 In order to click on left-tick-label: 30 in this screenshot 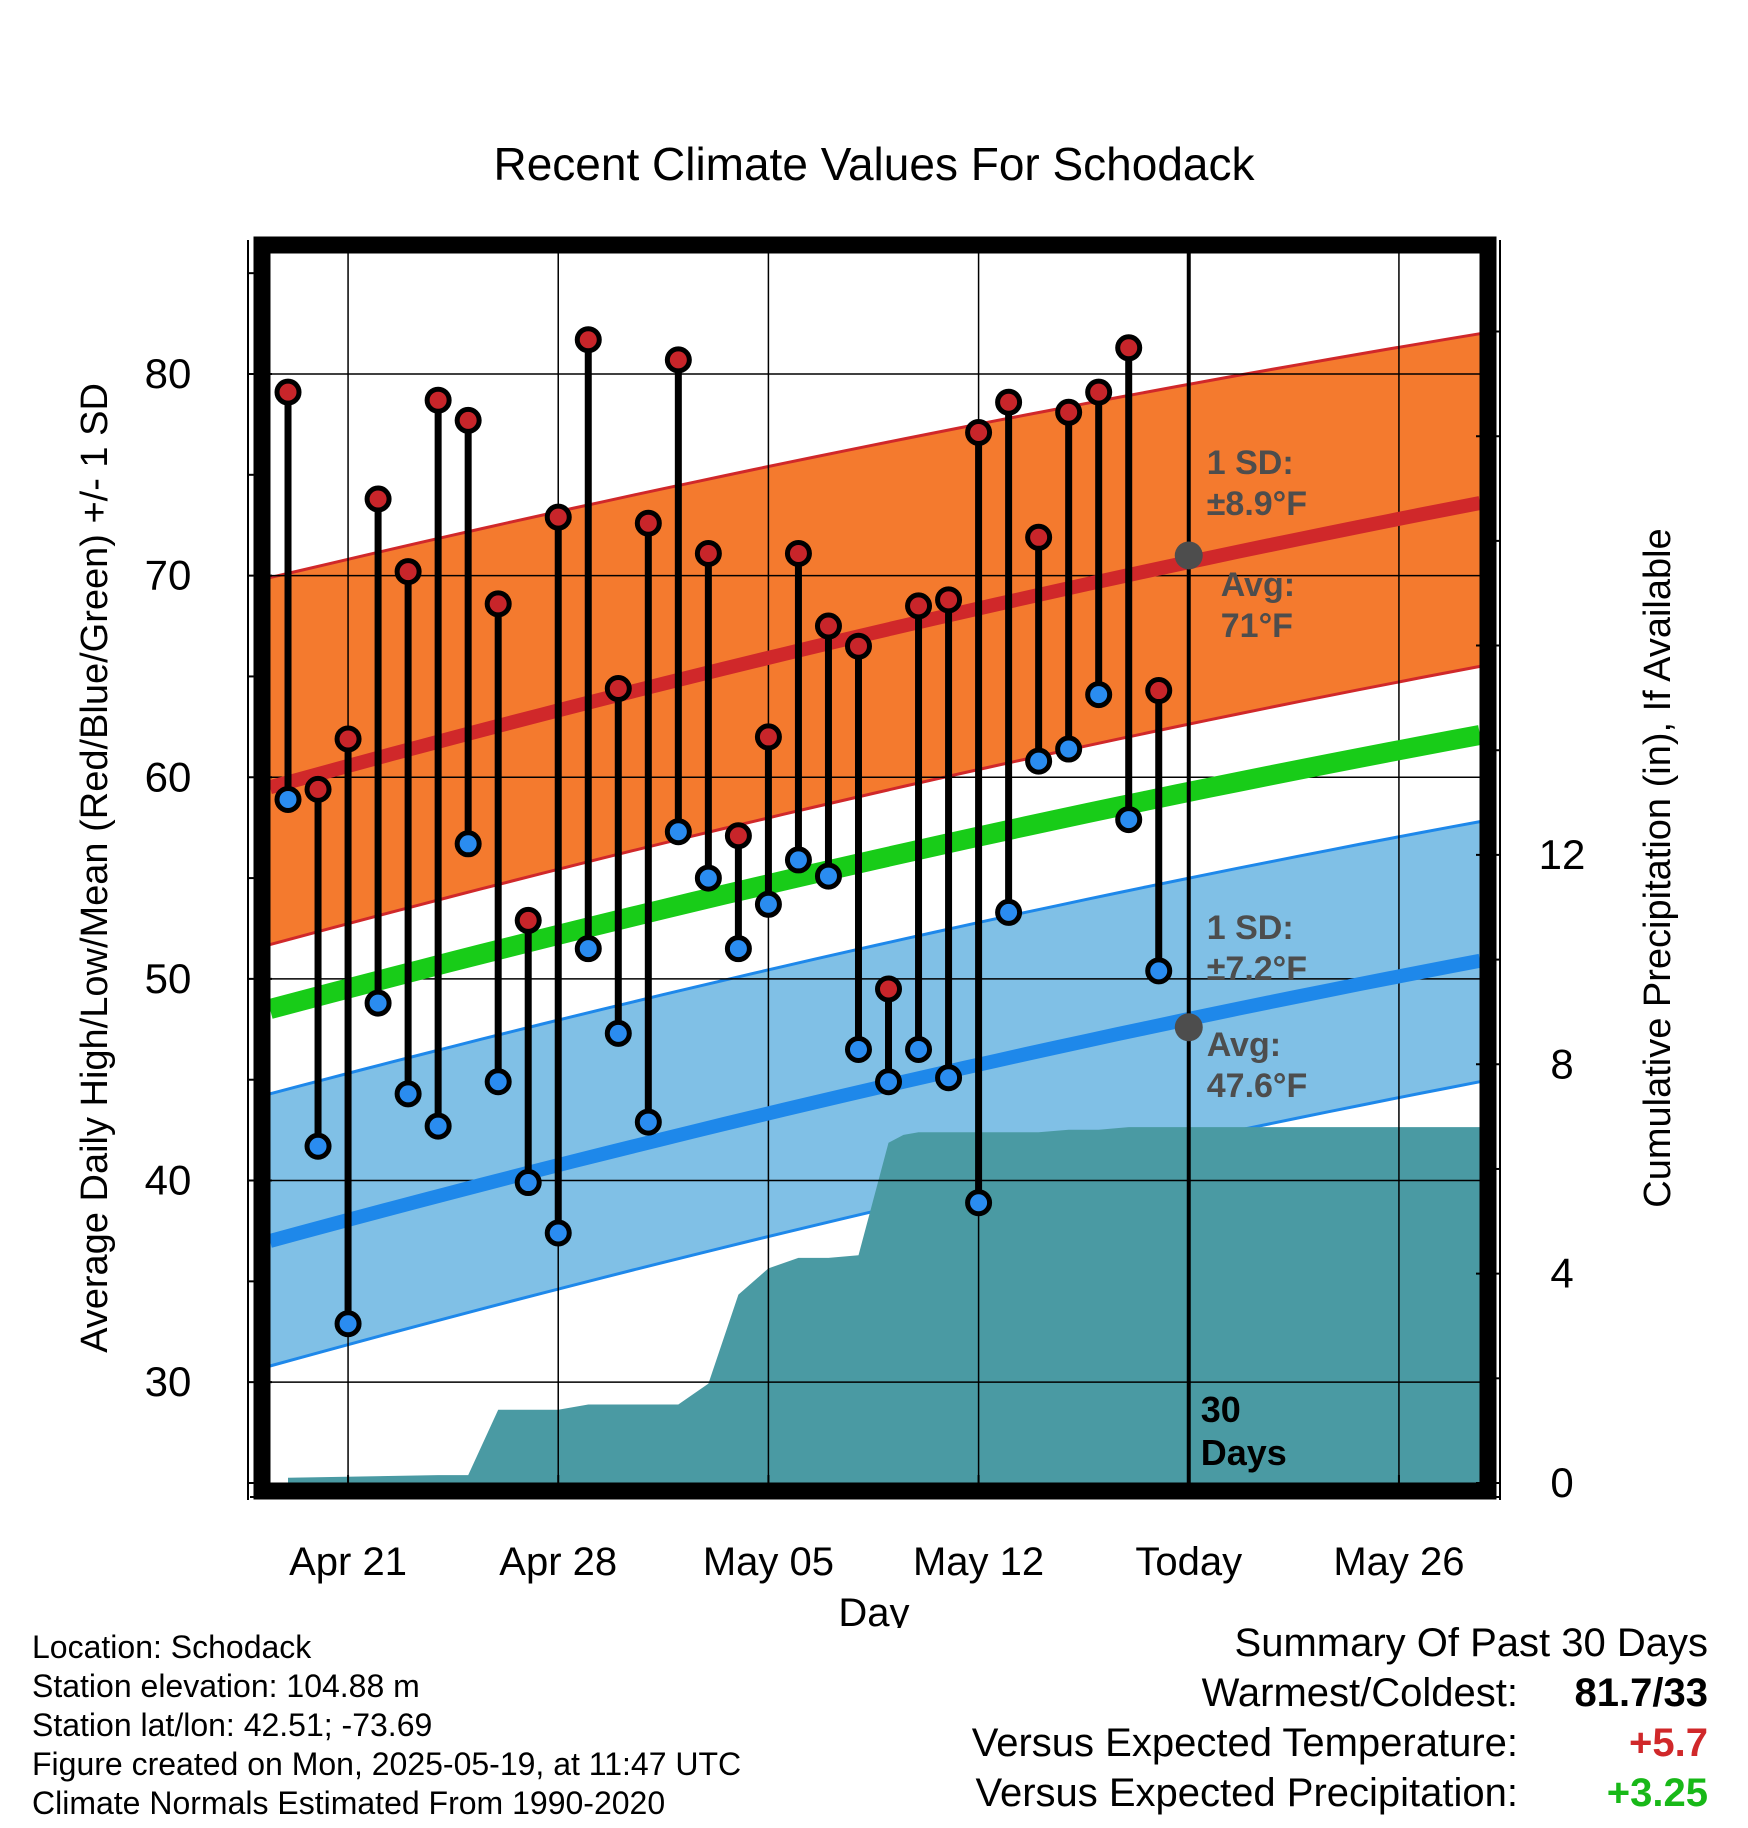, I will do `click(168, 1381)`.